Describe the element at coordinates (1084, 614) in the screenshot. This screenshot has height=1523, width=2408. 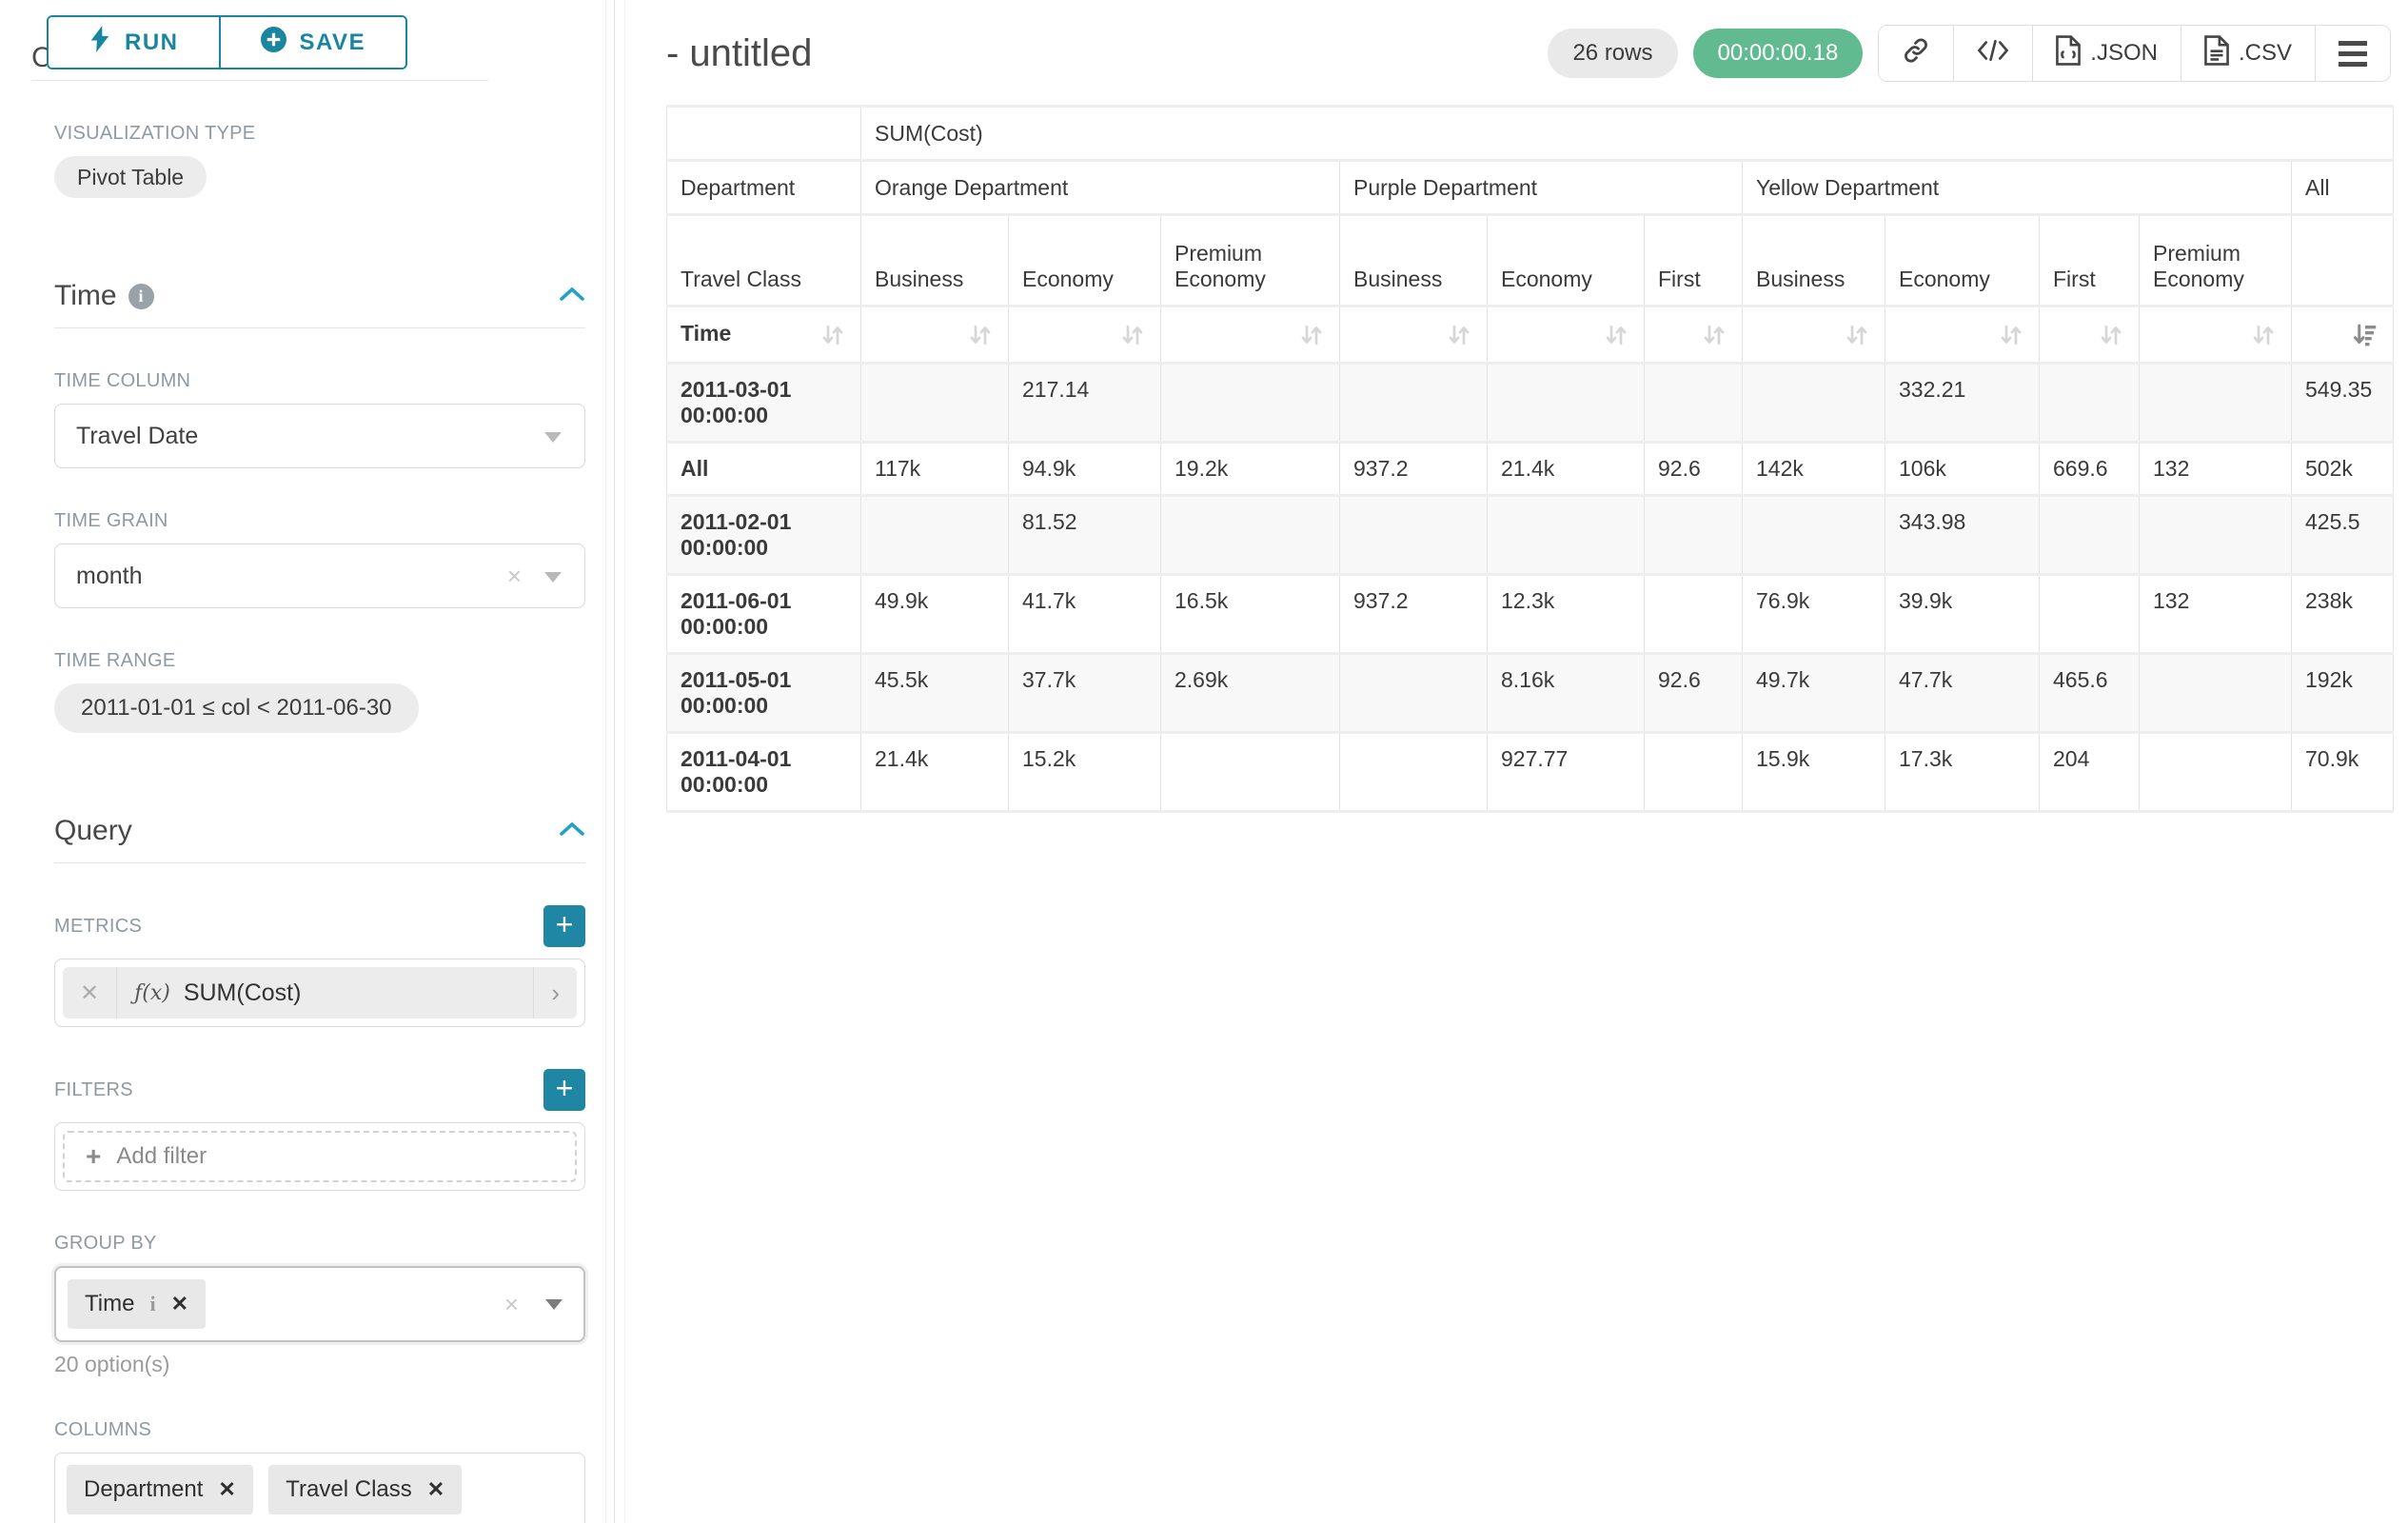
I see `pivot-cell: 41.7k` at that location.